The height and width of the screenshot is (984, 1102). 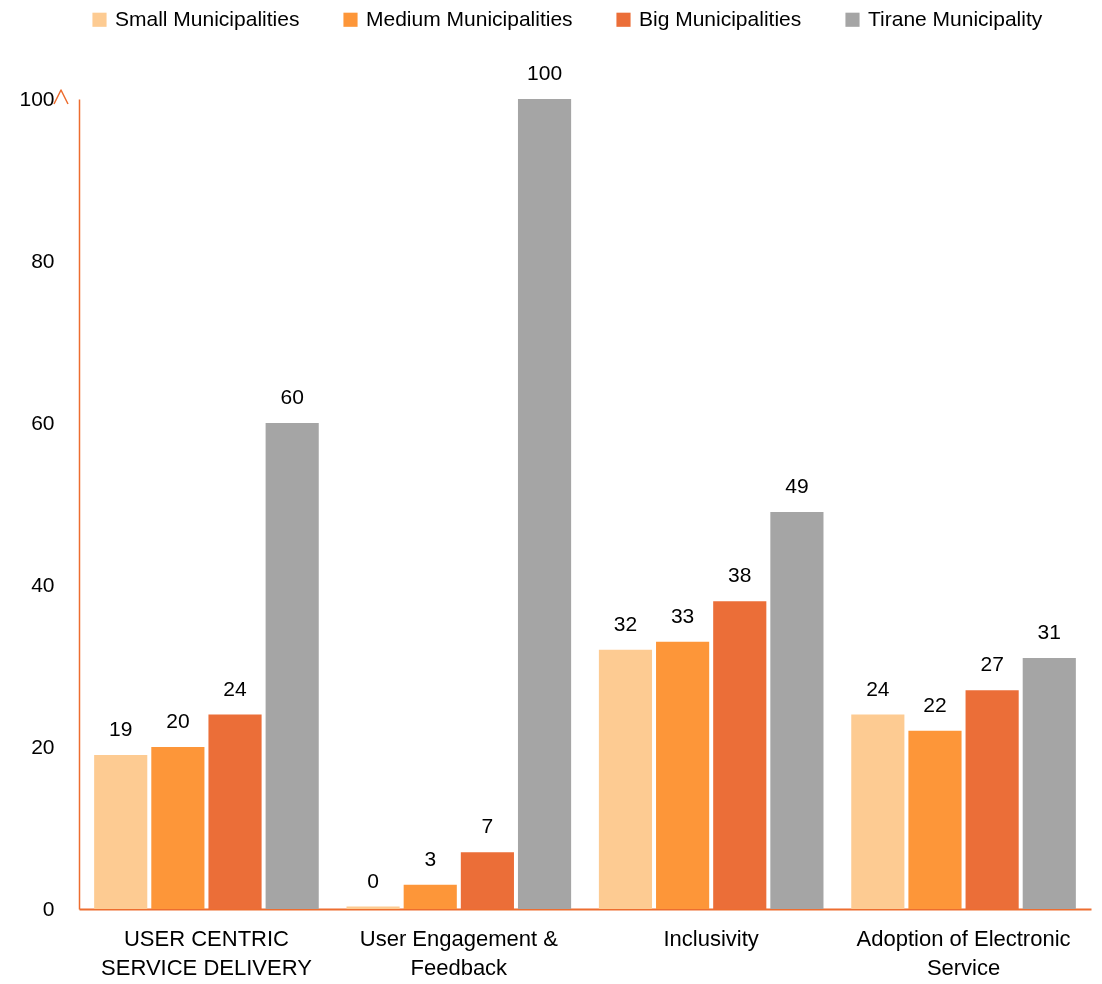 What do you see at coordinates (121, 729) in the screenshot?
I see `data-label: 19` at bounding box center [121, 729].